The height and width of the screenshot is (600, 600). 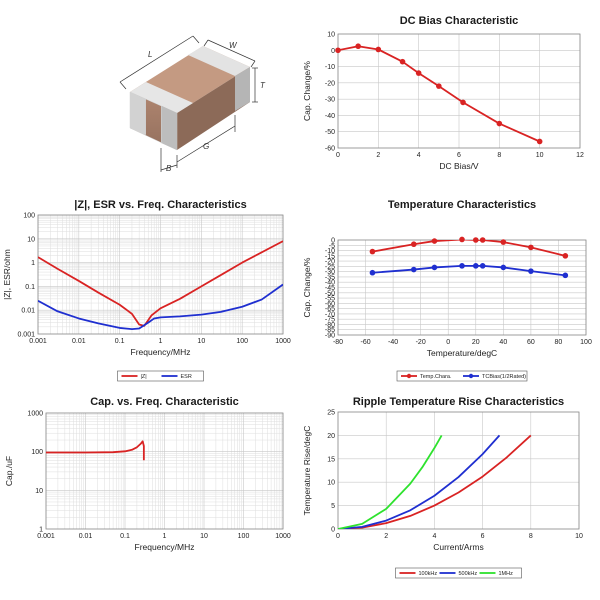 What do you see at coordinates (338, 155) in the screenshot?
I see `x-tick-label: 0` at bounding box center [338, 155].